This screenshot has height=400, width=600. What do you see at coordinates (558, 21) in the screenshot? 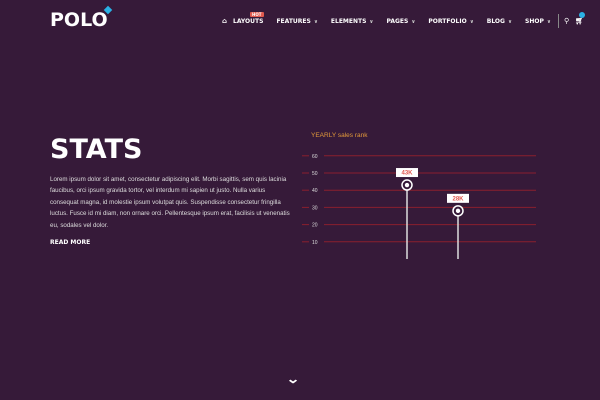
I see `nav-divider` at bounding box center [558, 21].